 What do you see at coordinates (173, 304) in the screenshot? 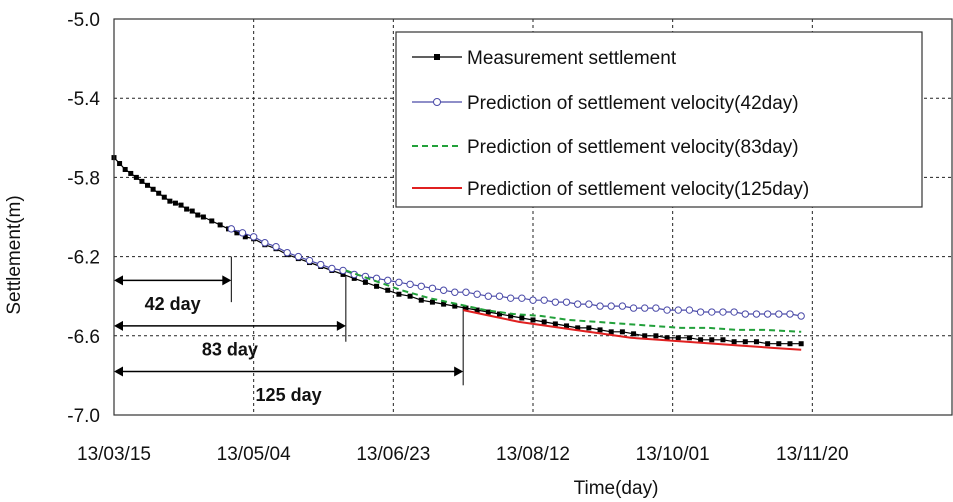
I see `annotation-label: 42 day` at bounding box center [173, 304].